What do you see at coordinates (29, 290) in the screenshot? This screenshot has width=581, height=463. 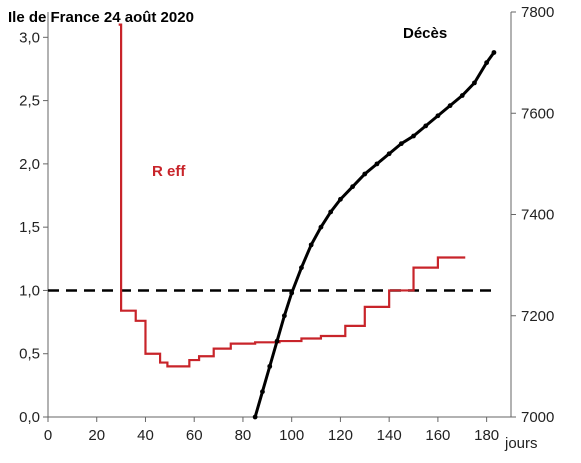 I see `y-left-tick-label: 1,0` at bounding box center [29, 290].